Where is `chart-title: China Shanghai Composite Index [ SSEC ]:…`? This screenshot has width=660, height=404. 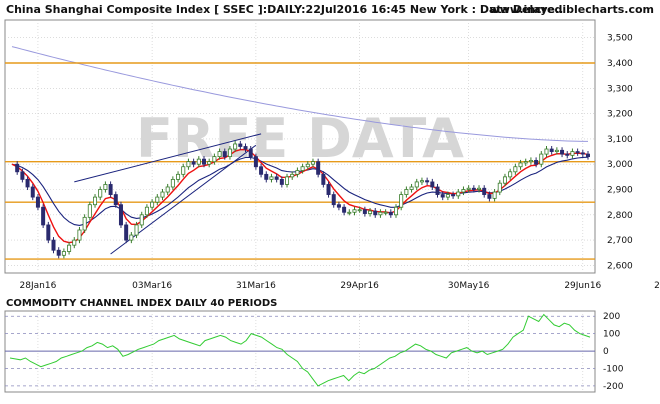
chart-title: China Shanghai Composite Index [ SSEC ]:… is located at coordinates (284, 9).